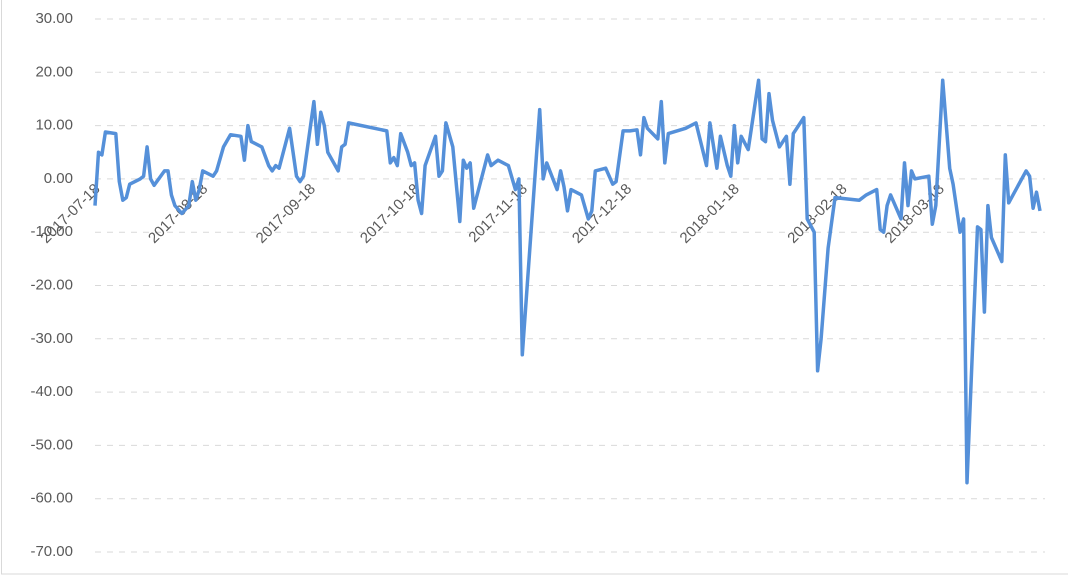 The height and width of the screenshot is (576, 1068). Describe the element at coordinates (58, 178) in the screenshot. I see `y-tick-label: 0.00` at that location.